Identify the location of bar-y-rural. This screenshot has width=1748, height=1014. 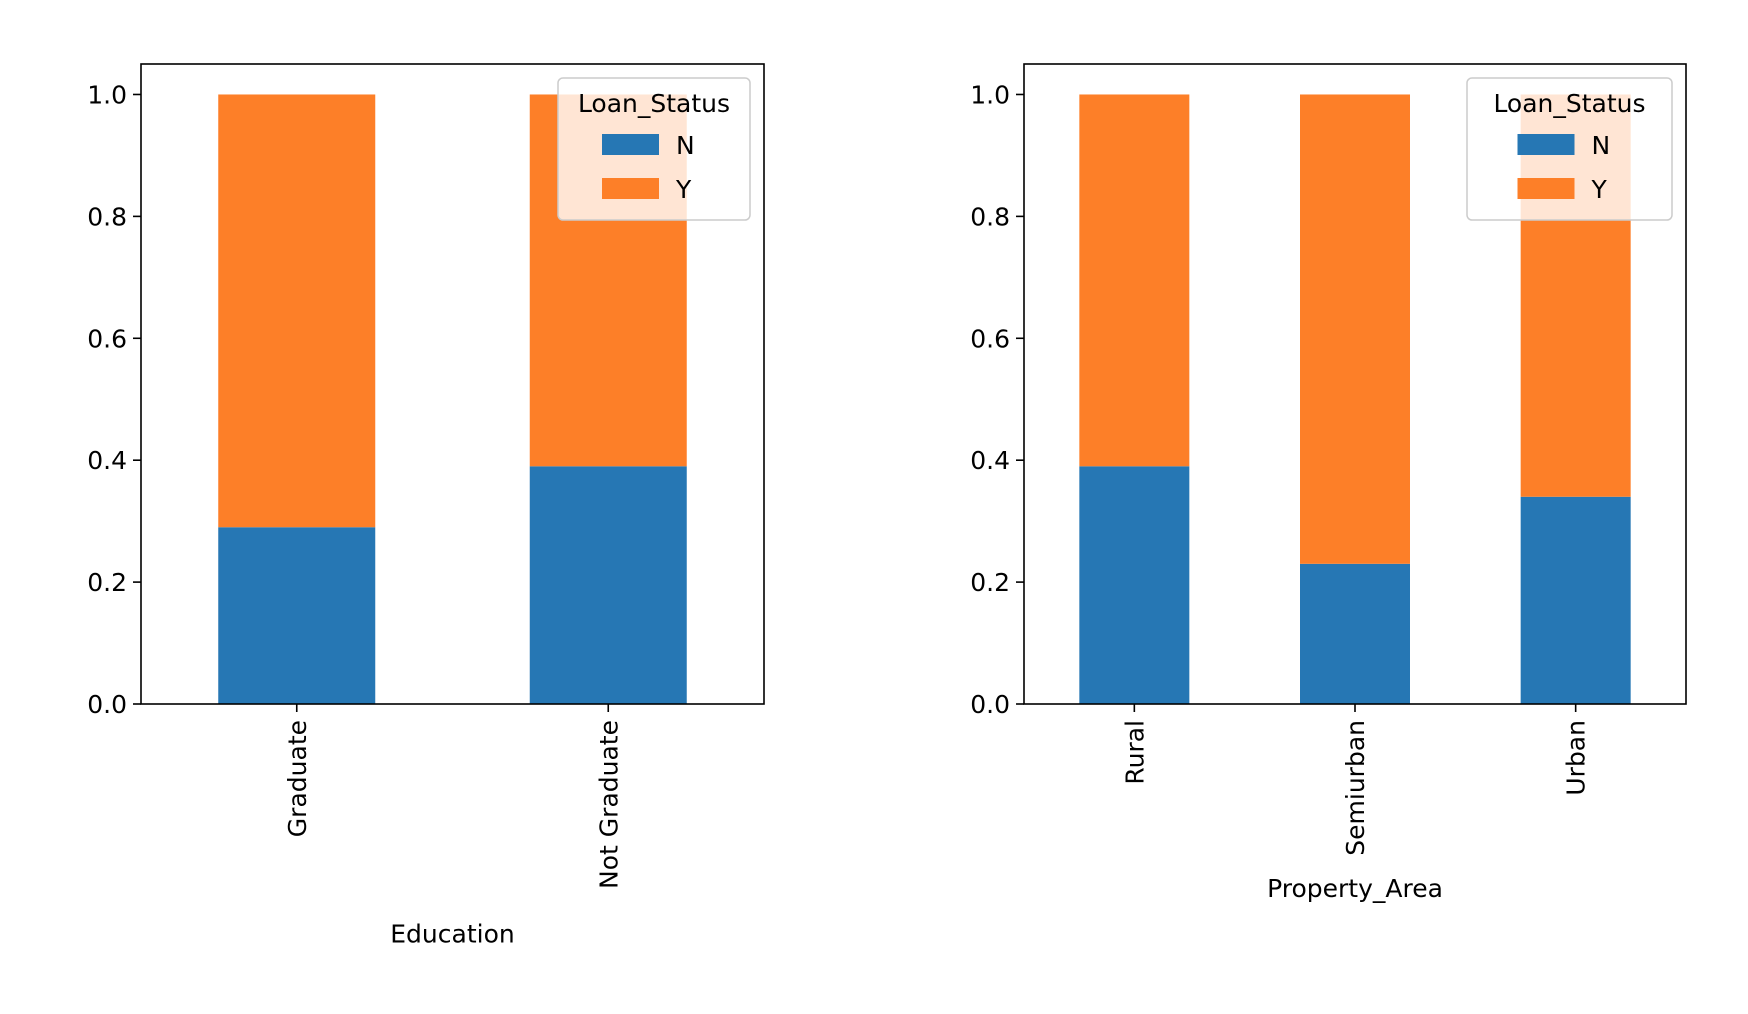
(1134, 280).